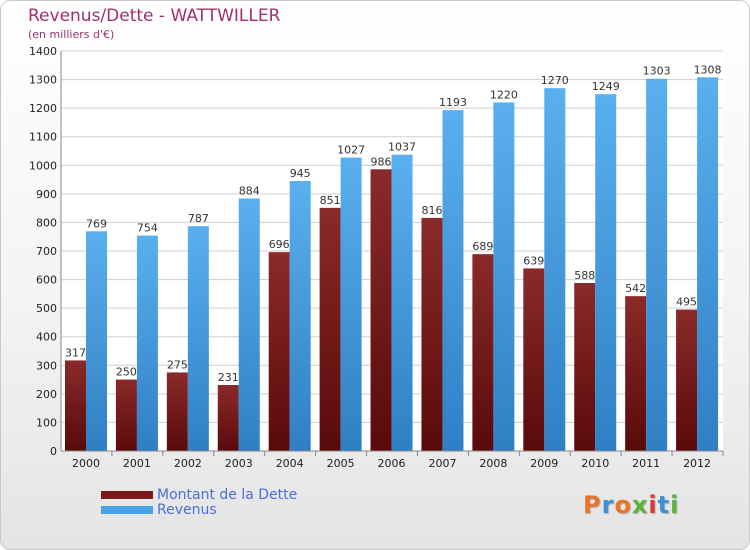 This screenshot has height=550, width=750. Describe the element at coordinates (46, 308) in the screenshot. I see `y-tick-label: 500` at that location.